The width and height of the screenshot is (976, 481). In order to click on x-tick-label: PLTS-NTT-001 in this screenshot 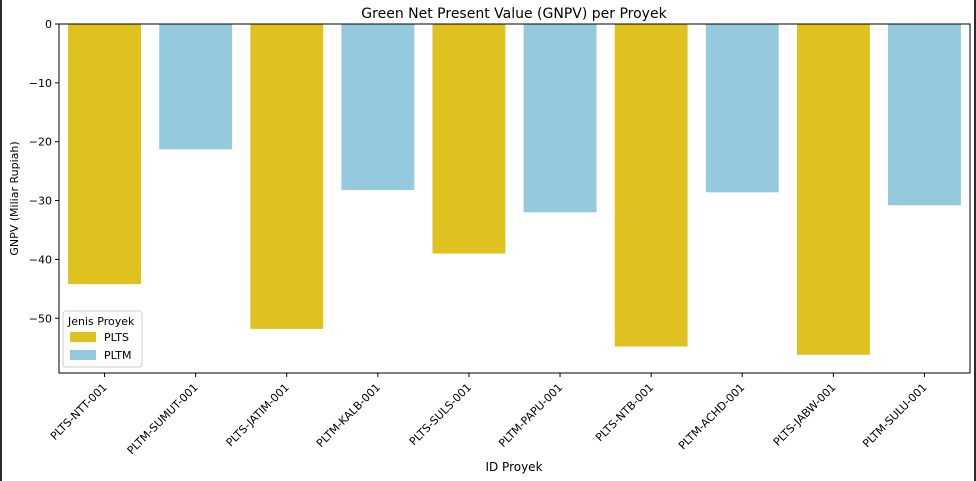, I will do `click(79, 412)`.